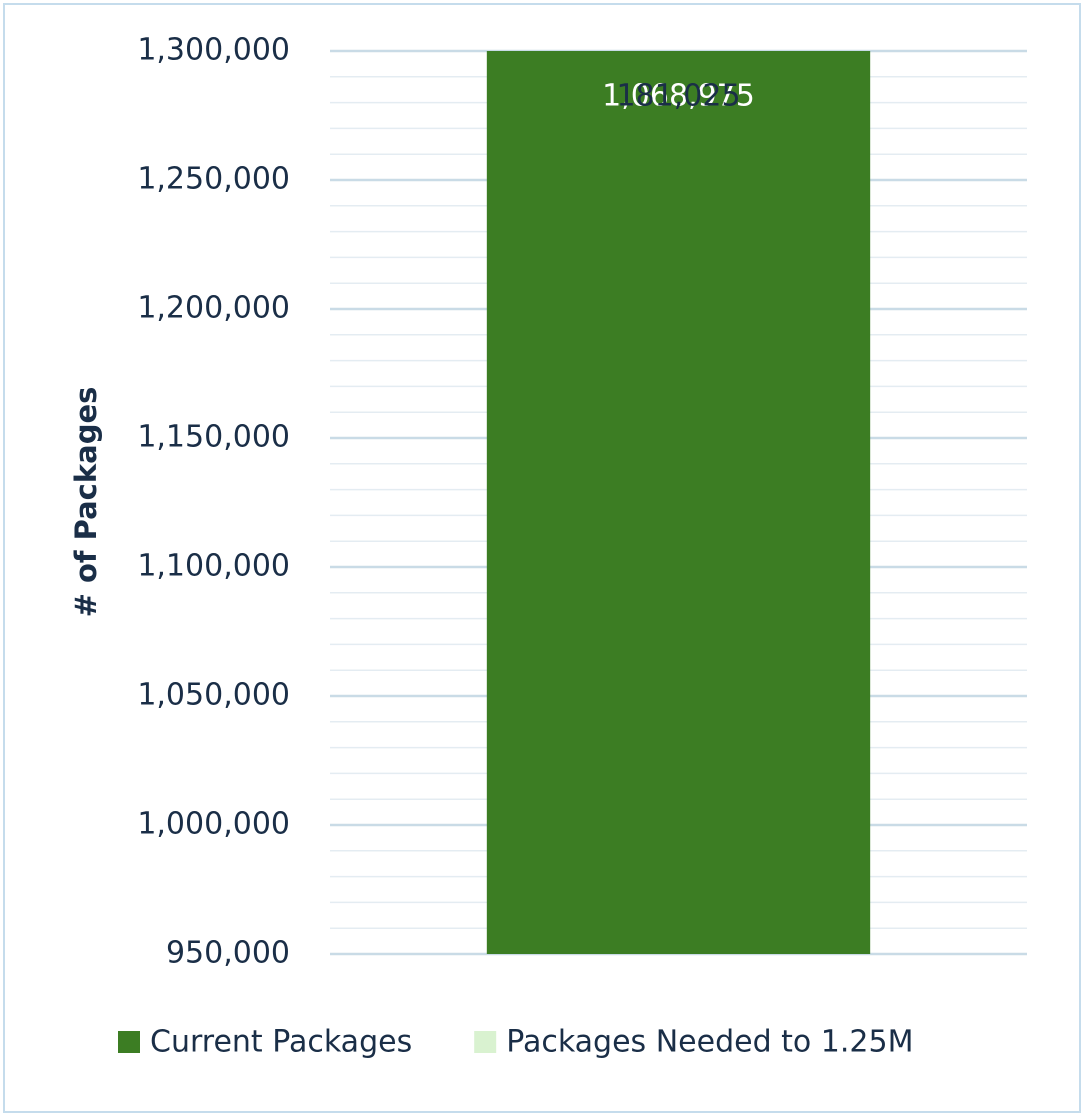 The height and width of the screenshot is (1118, 1086). Describe the element at coordinates (213, 50) in the screenshot. I see `y-tick-label: 1,300,000` at that location.